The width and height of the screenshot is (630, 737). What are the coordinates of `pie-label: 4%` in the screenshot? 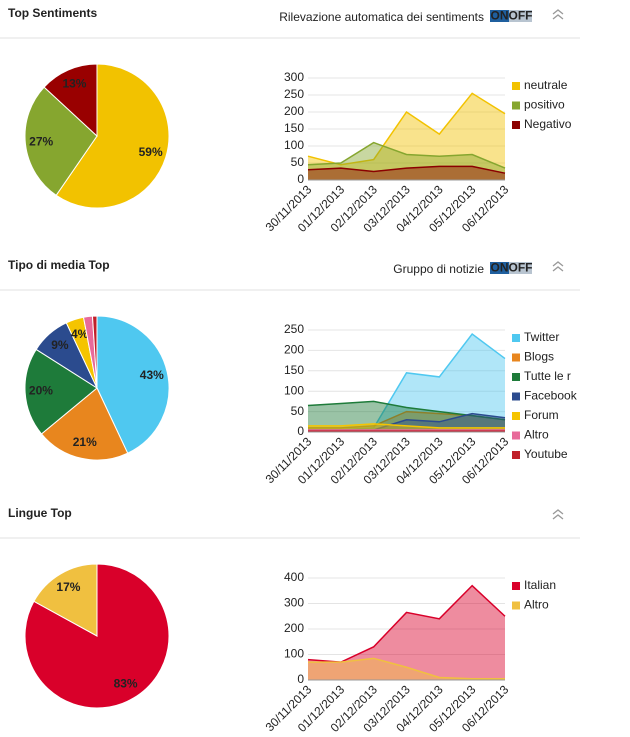 It's located at (80, 334).